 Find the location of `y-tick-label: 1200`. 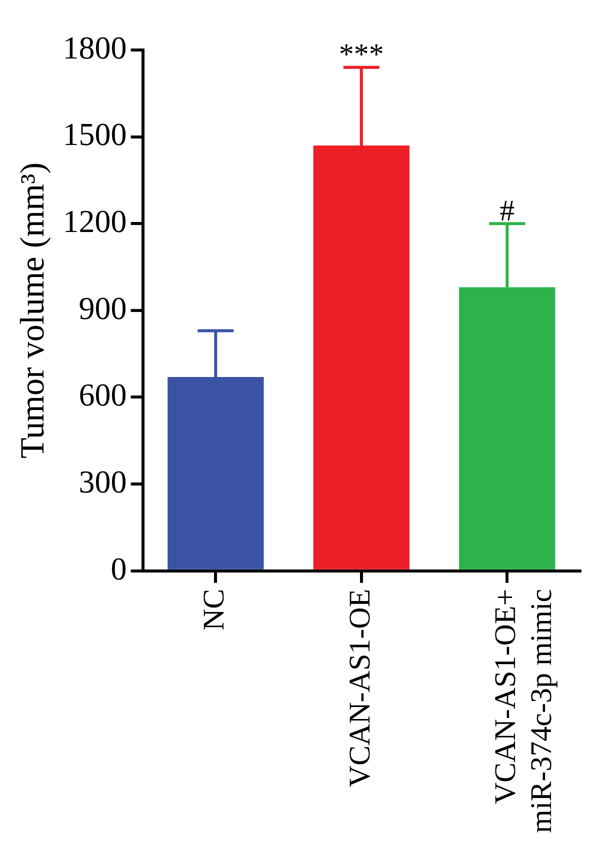

y-tick-label: 1200 is located at coordinates (94, 221).